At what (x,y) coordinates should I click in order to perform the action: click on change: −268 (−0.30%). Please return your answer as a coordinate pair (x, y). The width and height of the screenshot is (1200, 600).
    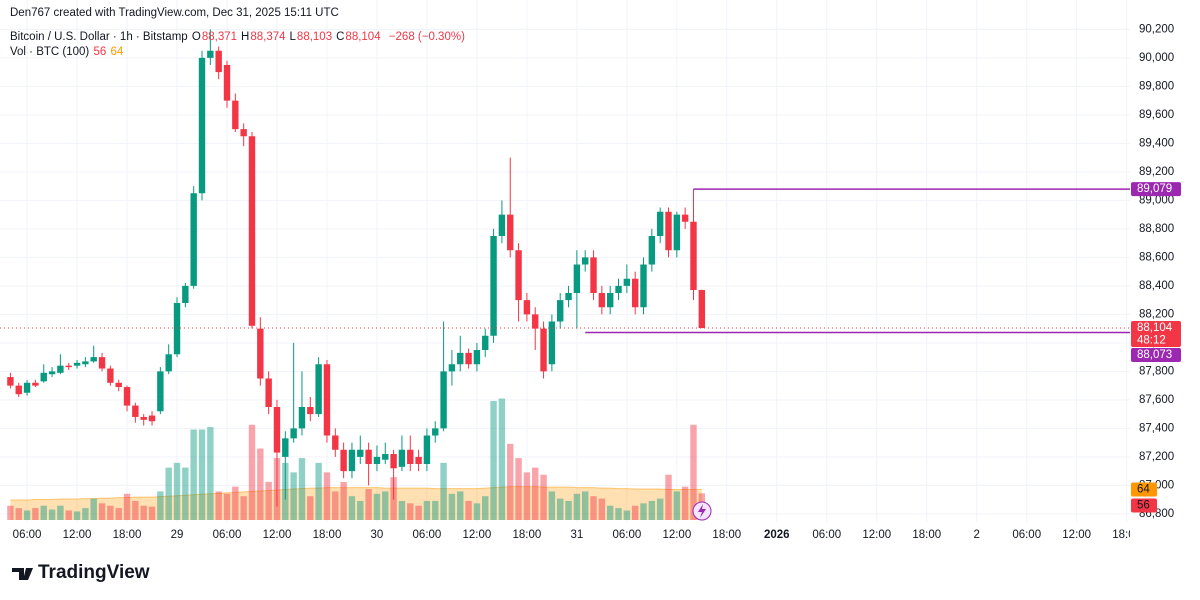
    Looking at the image, I should click on (426, 37).